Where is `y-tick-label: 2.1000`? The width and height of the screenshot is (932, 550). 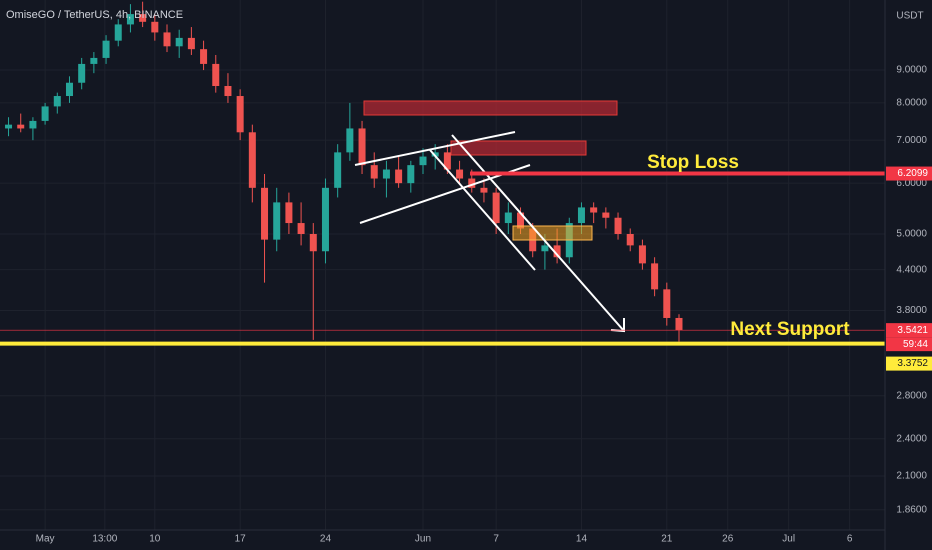 y-tick-label: 2.1000 is located at coordinates (911, 476).